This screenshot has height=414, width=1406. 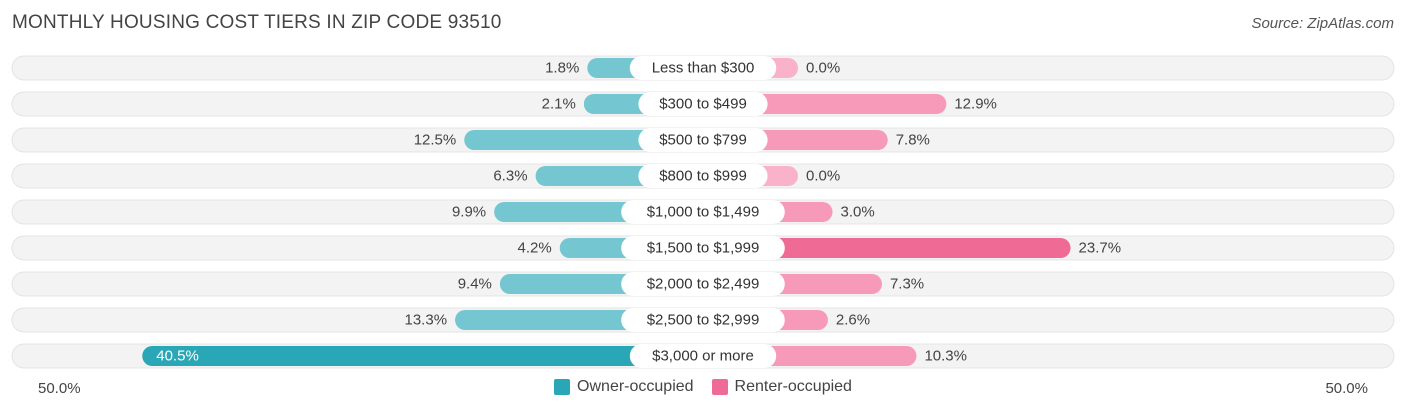 I want to click on renter-value-label: 10.3%, so click(x=945, y=356).